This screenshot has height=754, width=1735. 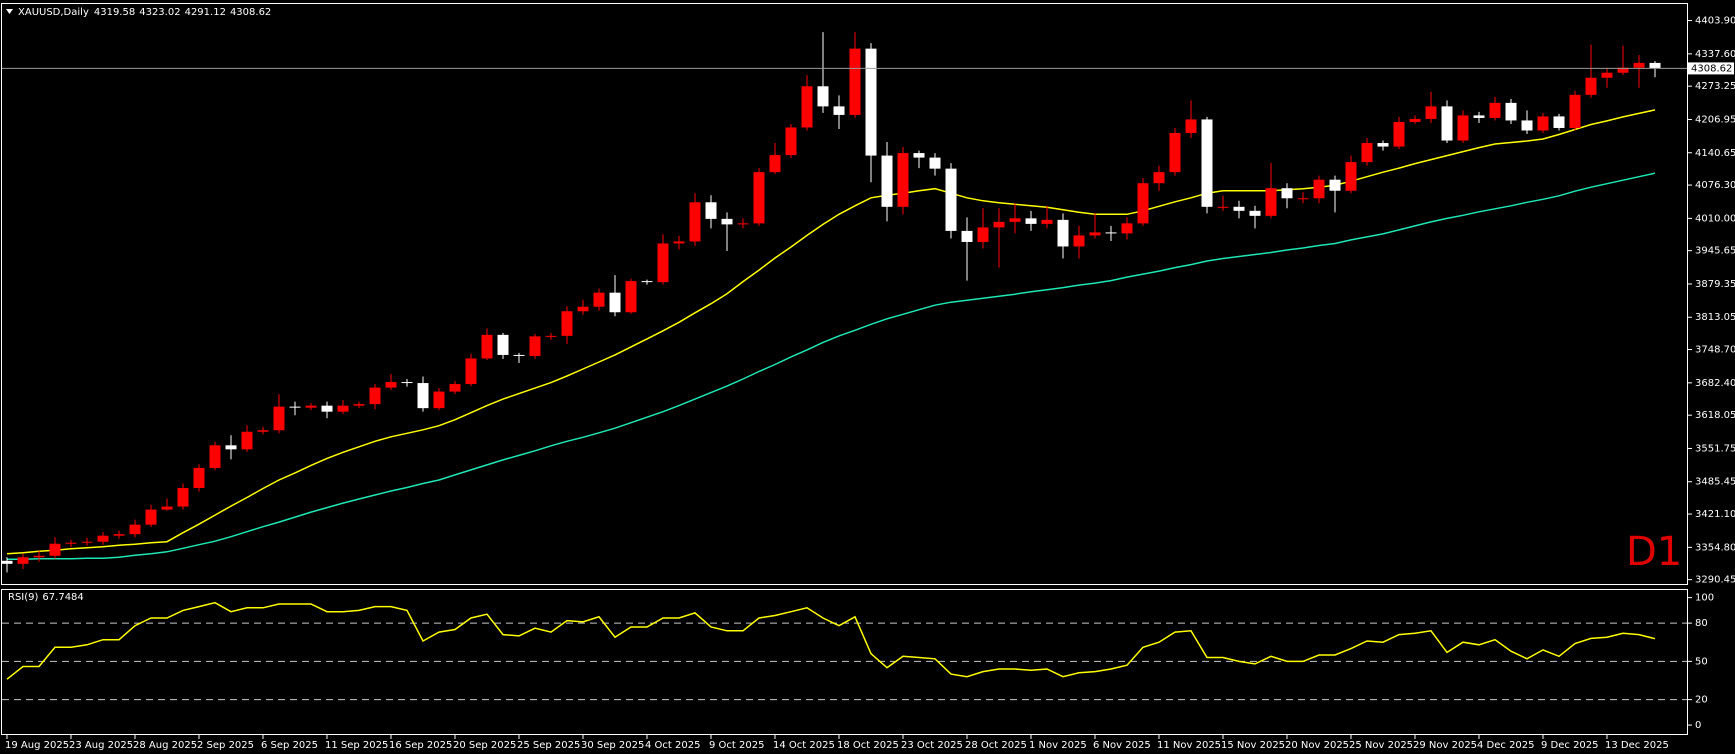 What do you see at coordinates (736, 745) in the screenshot?
I see `x-tick-label: 9 Oct 2025` at bounding box center [736, 745].